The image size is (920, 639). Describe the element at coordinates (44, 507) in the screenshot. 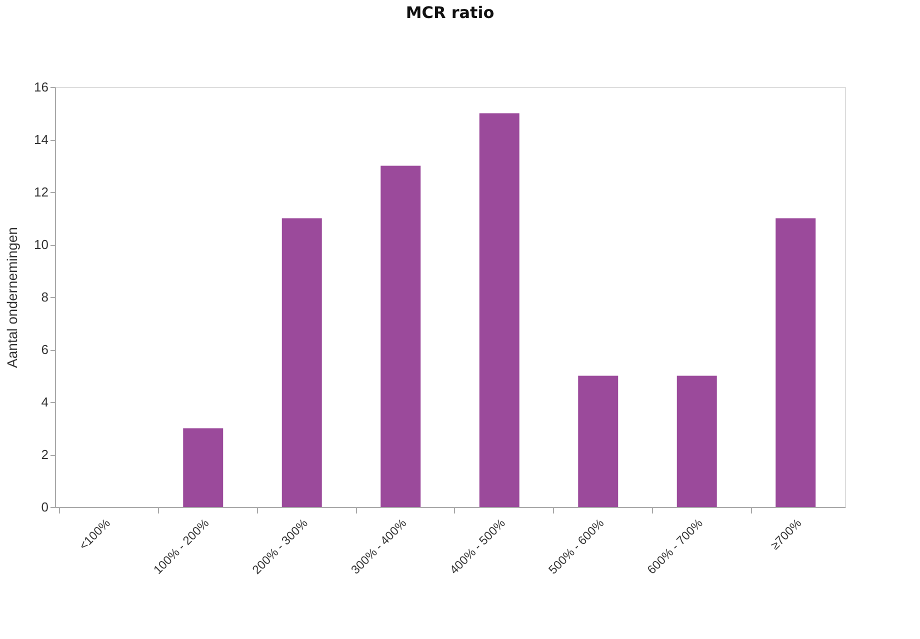

I see `y-tick-label: 0` at that location.